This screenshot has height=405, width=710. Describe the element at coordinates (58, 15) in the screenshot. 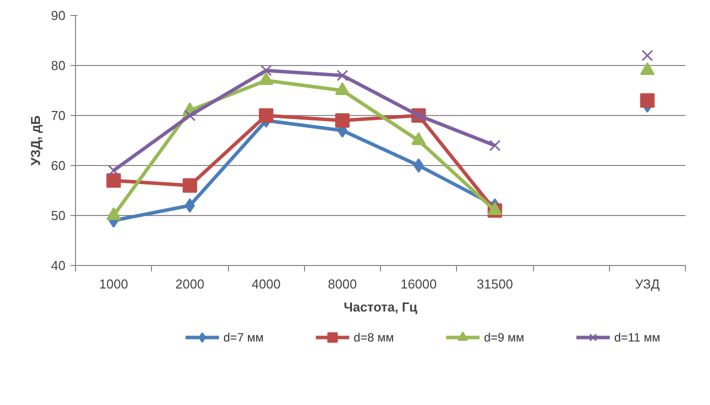

I see `y-tick-label: 90` at that location.